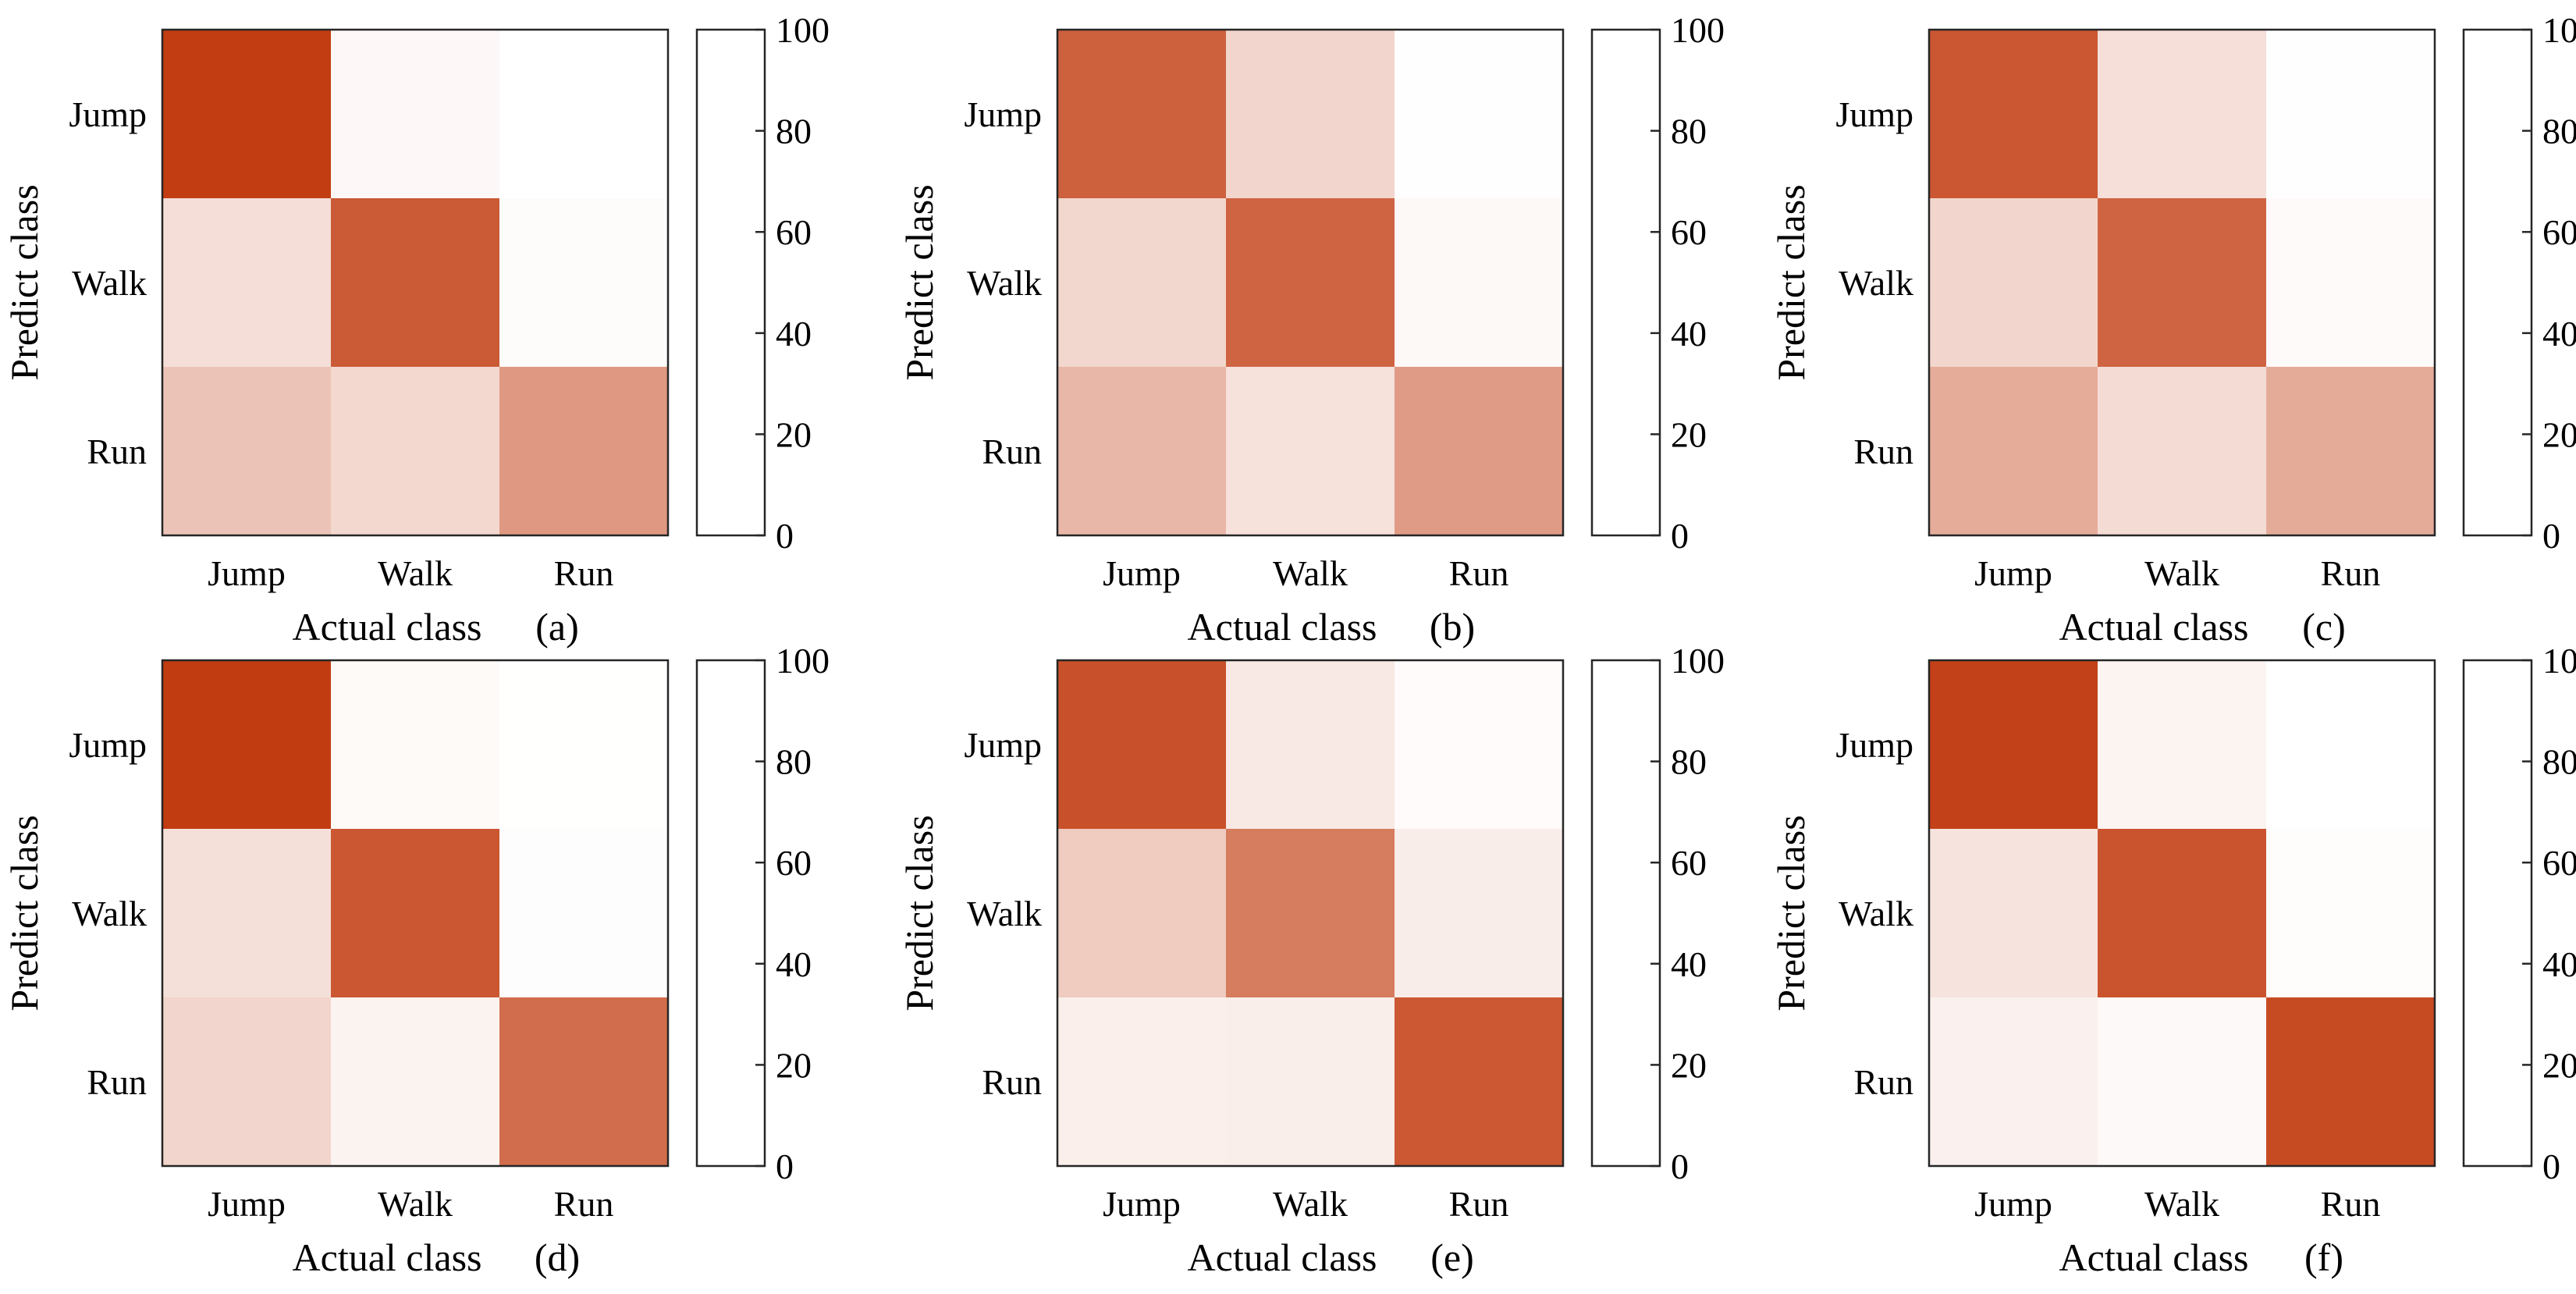 This screenshot has width=2576, height=1294. What do you see at coordinates (557, 627) in the screenshot?
I see `panel-tag: (a)` at bounding box center [557, 627].